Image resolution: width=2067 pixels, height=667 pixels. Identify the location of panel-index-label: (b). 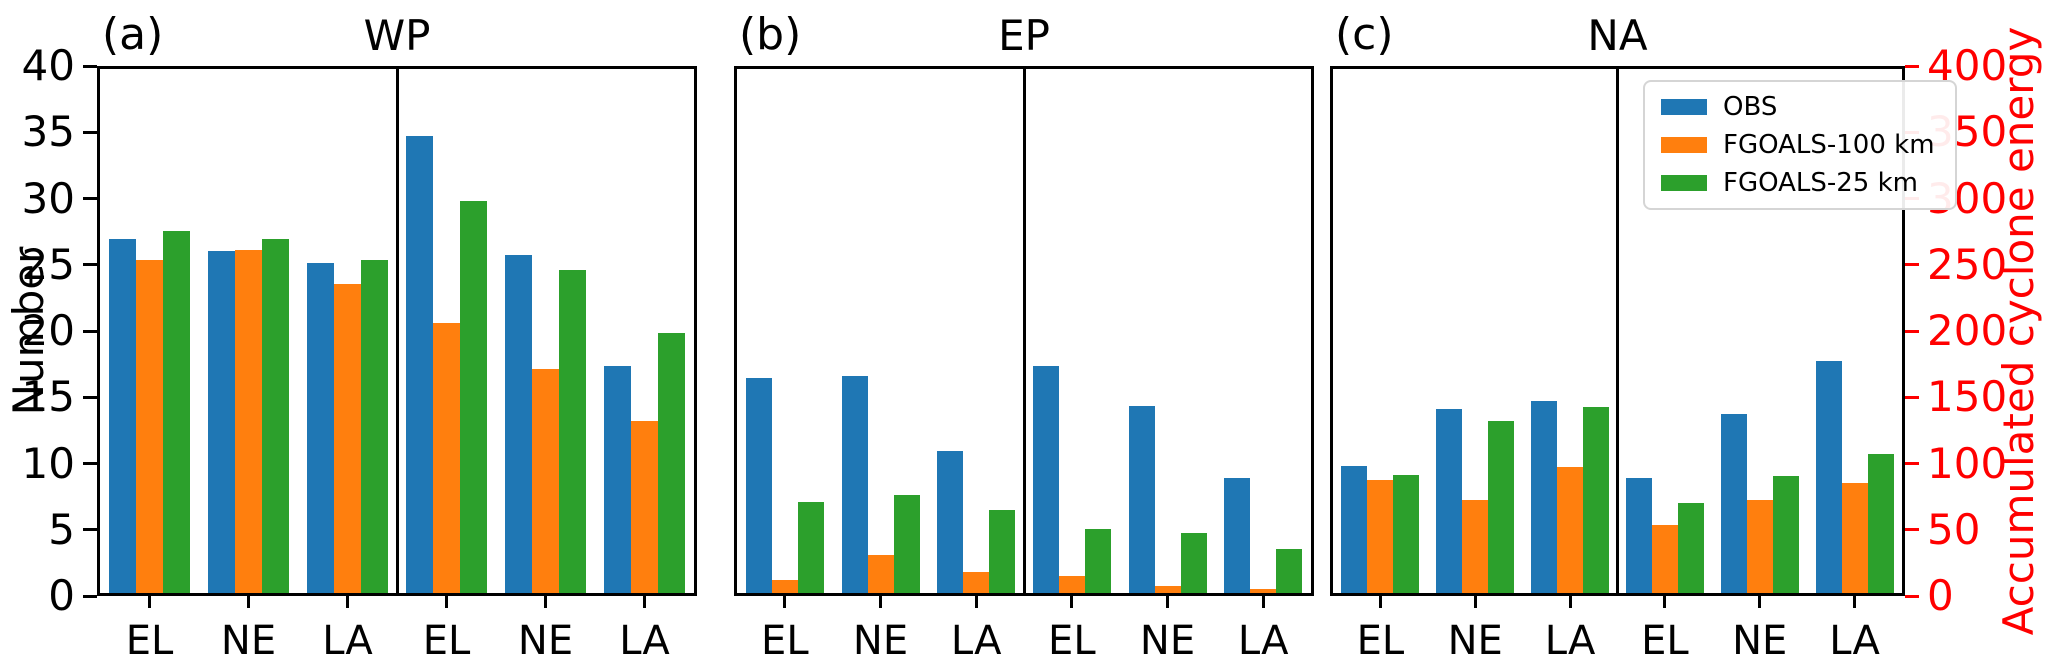
(770, 34).